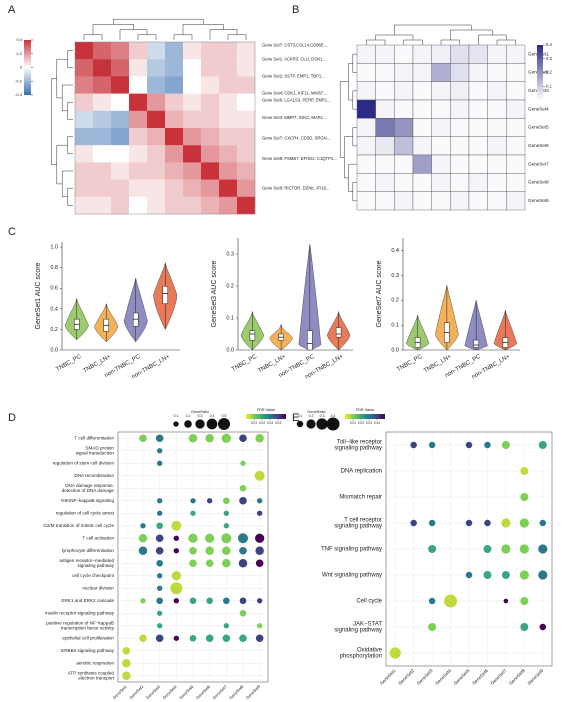  Describe the element at coordinates (120, 691) in the screenshot. I see `column-label: GeneSet1` at that location.